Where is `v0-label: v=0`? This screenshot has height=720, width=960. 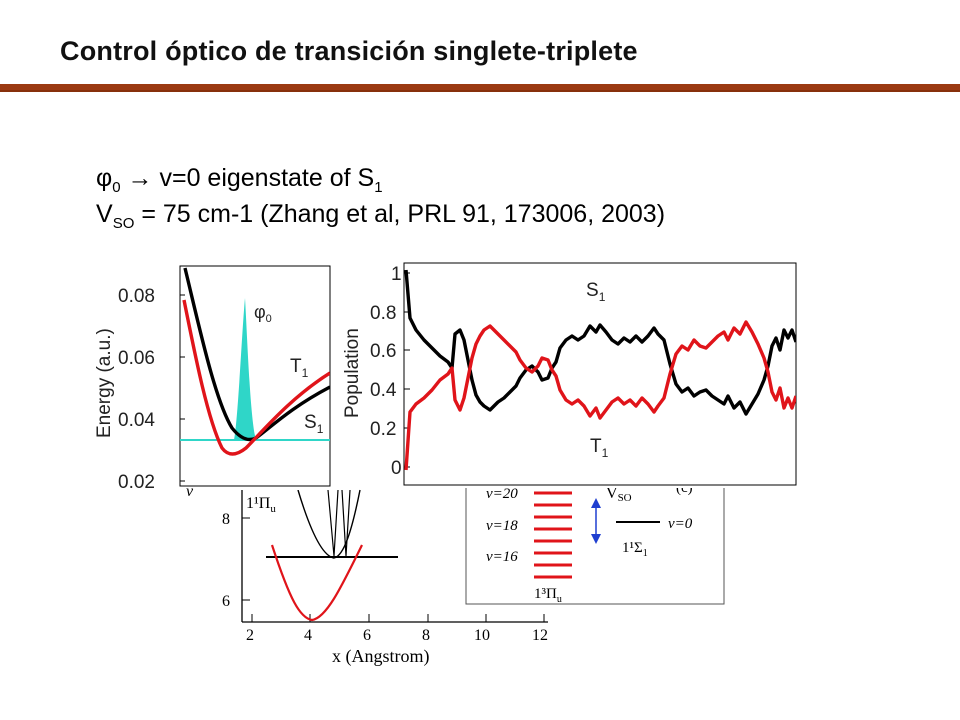
v0-label: v=0 is located at coordinates (680, 524).